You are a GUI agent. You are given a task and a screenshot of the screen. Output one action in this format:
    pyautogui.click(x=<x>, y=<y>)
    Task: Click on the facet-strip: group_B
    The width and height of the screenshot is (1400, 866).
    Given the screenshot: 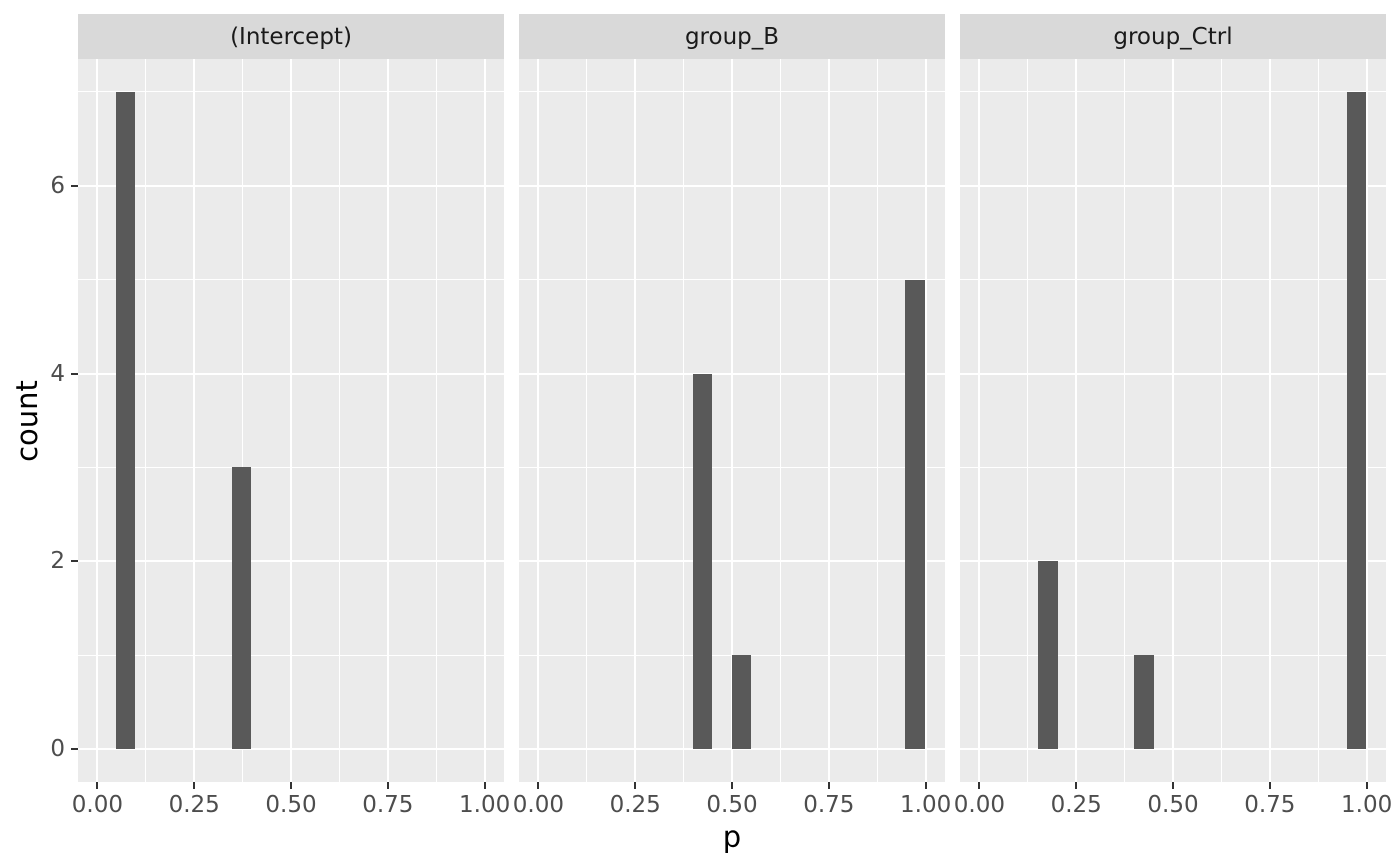 What is the action you would take?
    pyautogui.click(x=732, y=36)
    